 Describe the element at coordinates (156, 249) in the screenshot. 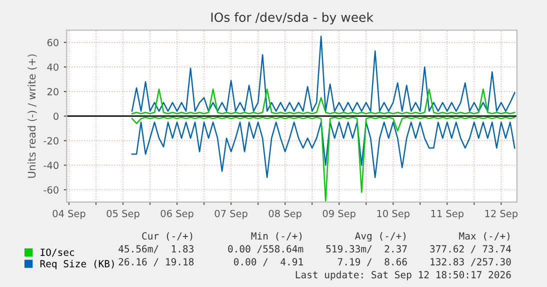

I see `text: 45.56m/ 1.83` at that location.